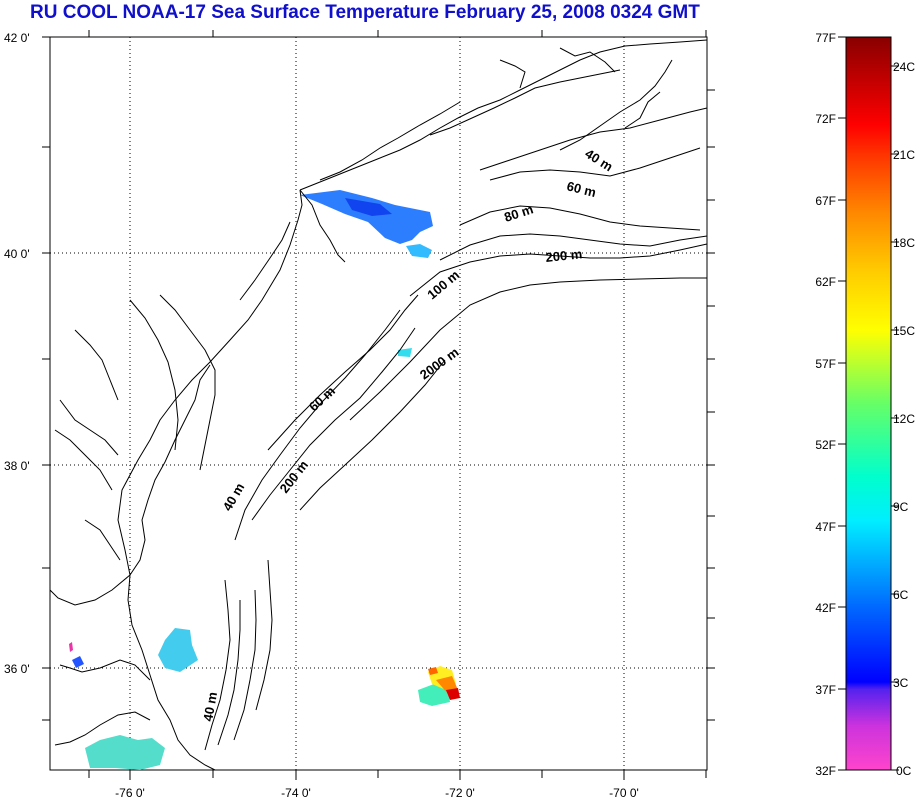 The height and width of the screenshot is (800, 920). I want to click on sst-patch-sound-north, so click(178, 650).